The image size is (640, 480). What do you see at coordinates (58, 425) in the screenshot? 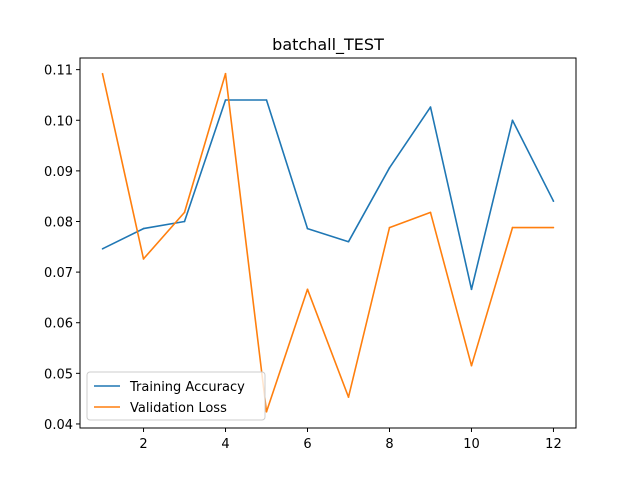
I see `y-tick-label: 0.04` at bounding box center [58, 425].